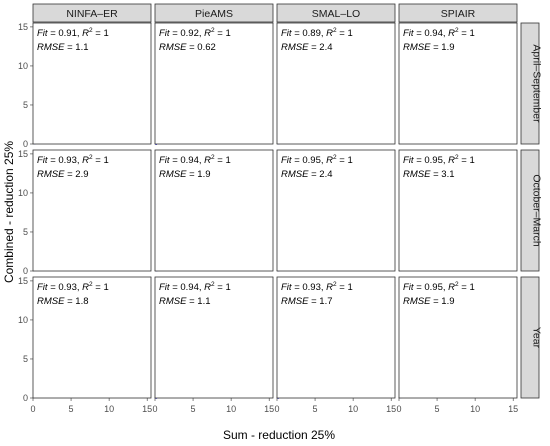  I want to click on fit-annotation: Fit = 0.91, R2 = 1, so click(73, 33).